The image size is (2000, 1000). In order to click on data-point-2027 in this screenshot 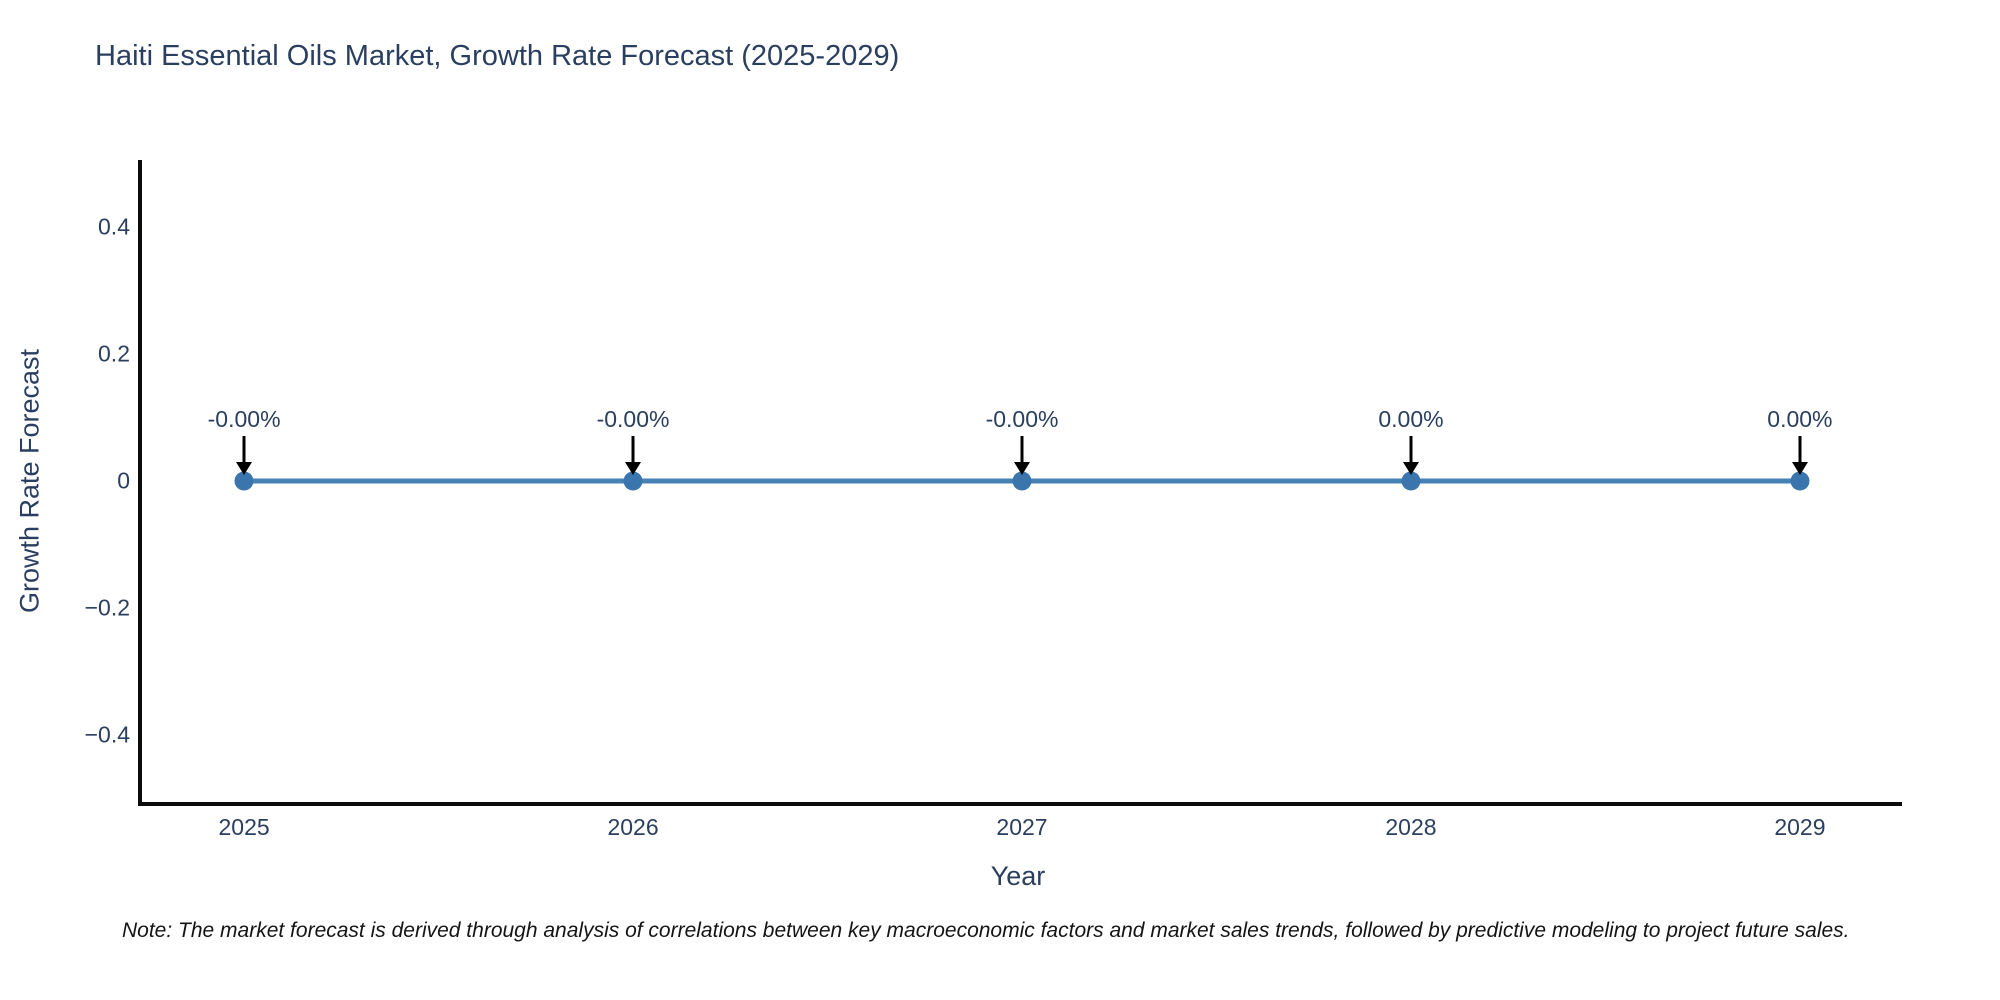, I will do `click(1022, 481)`.